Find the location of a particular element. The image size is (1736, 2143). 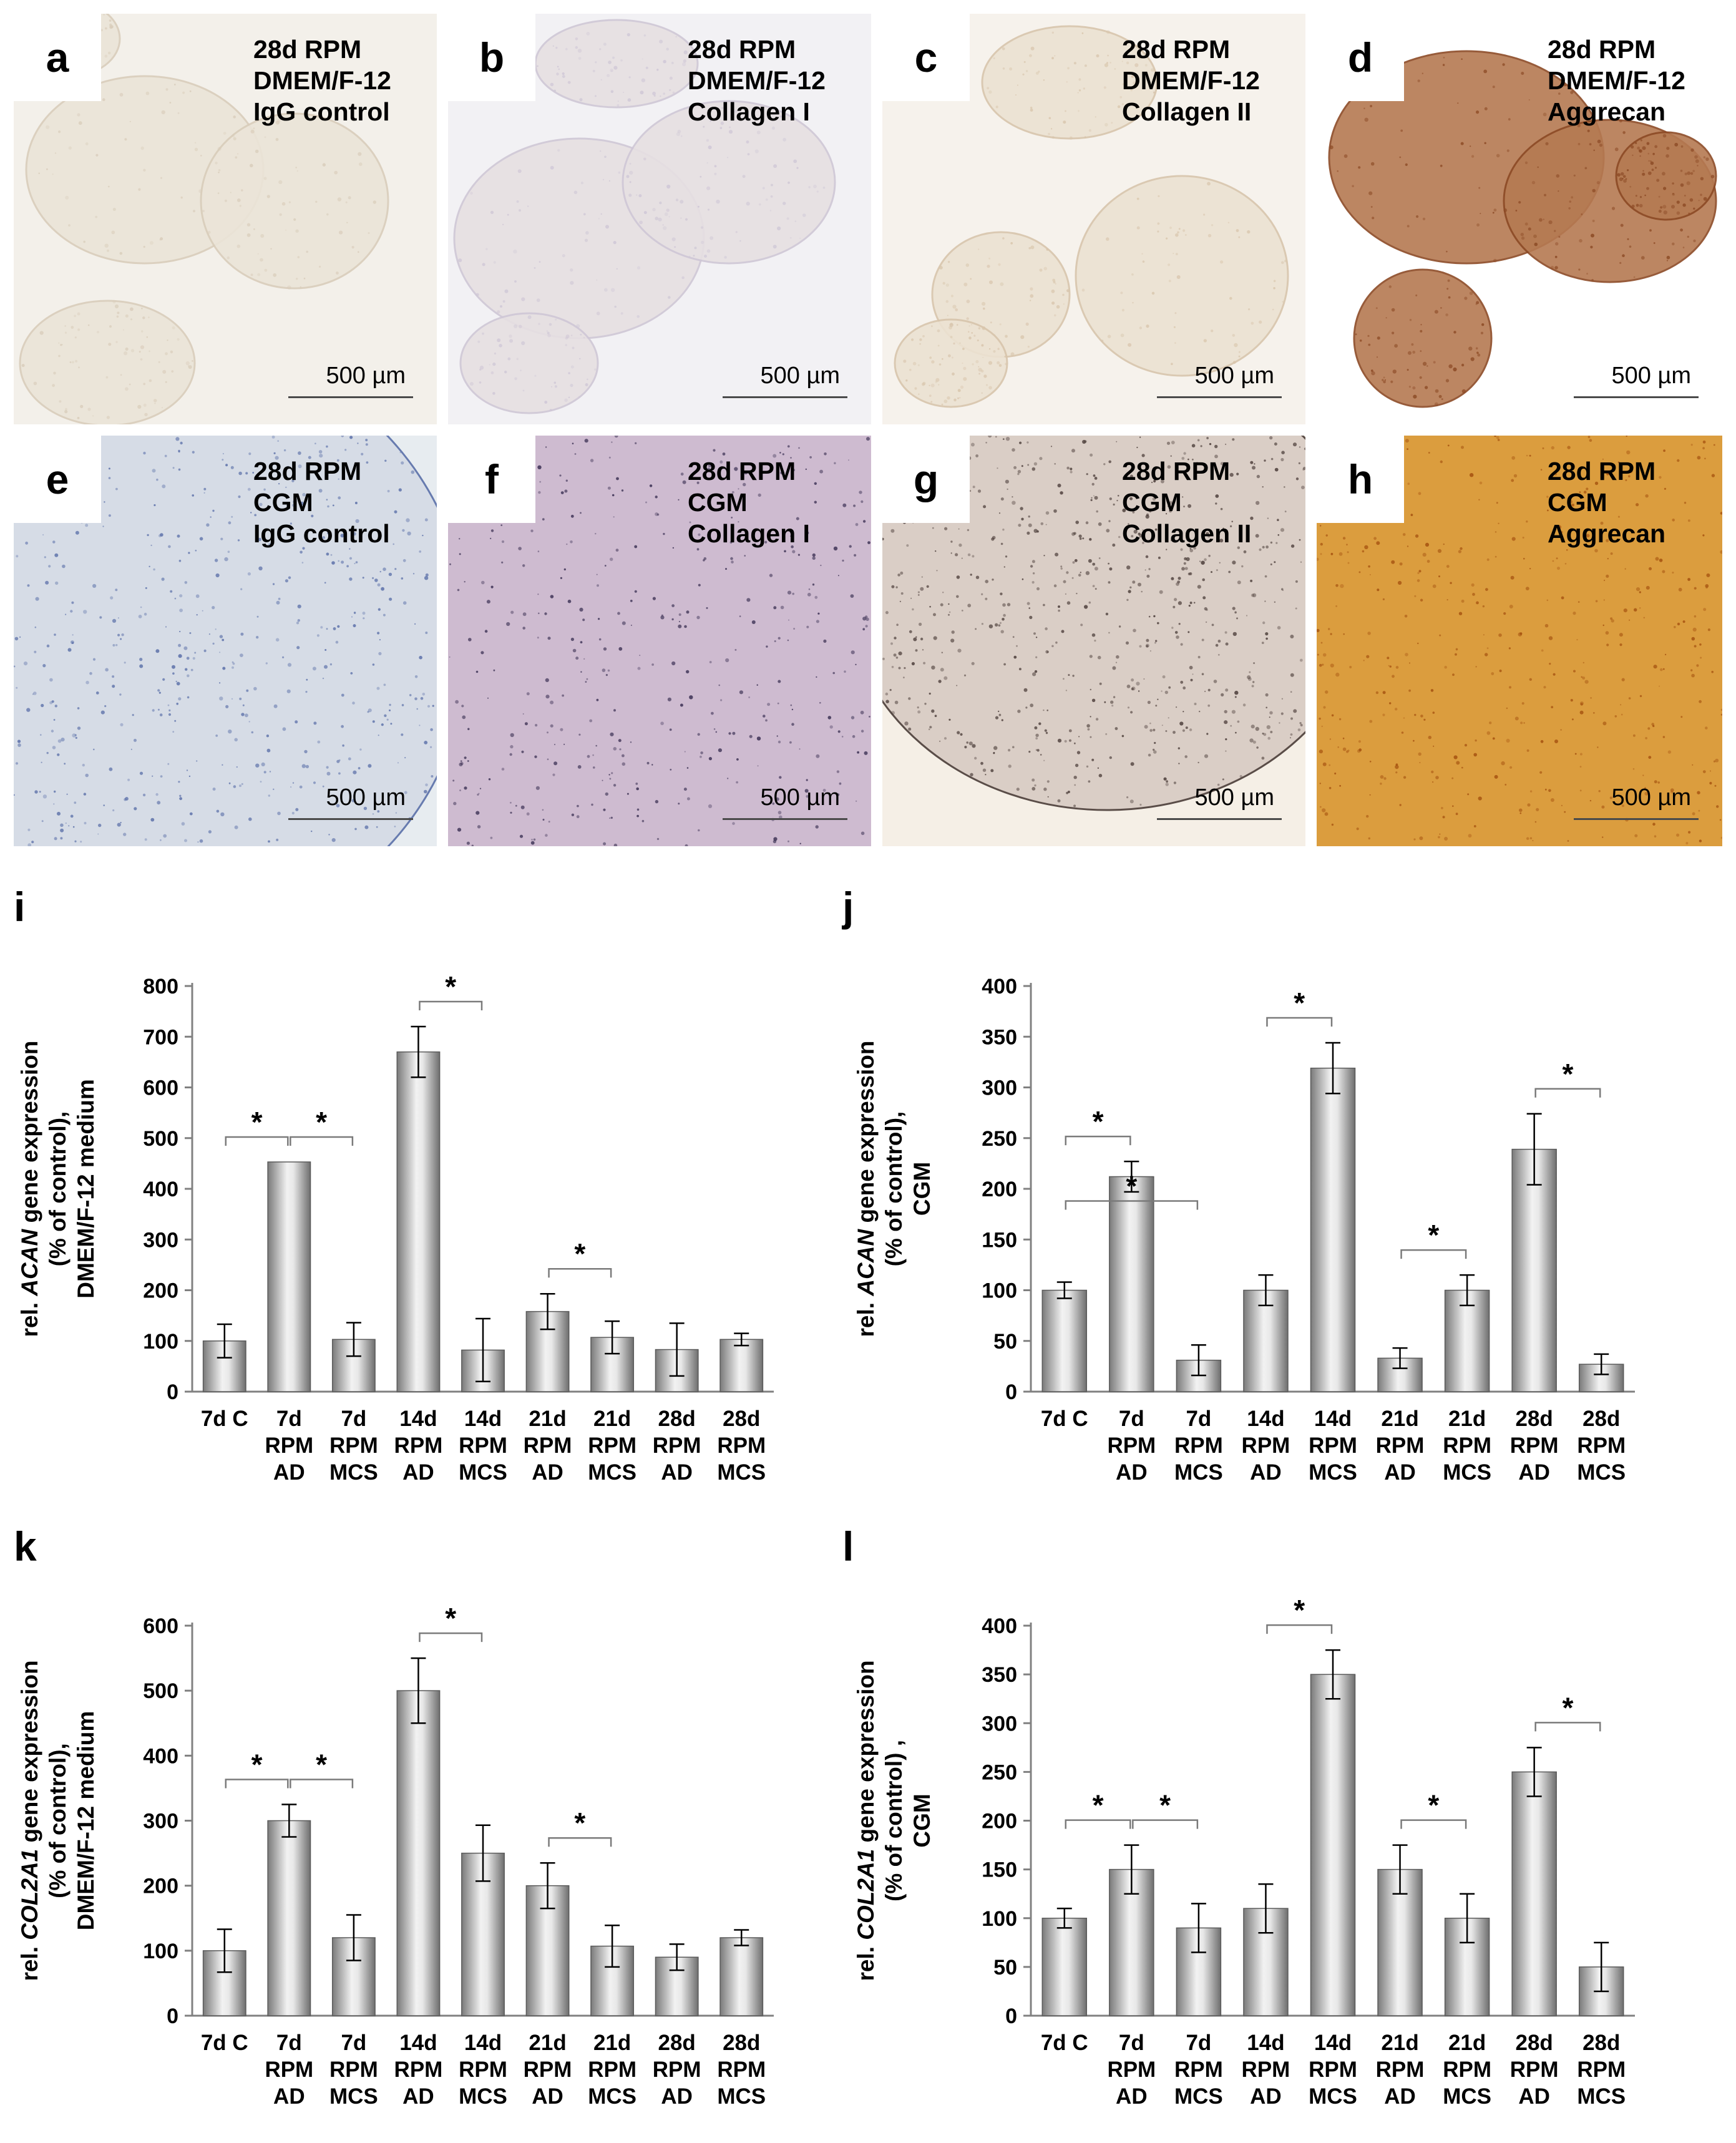

micrograph-panel-g: g 28d RPM CGM Collagen II 500 µm is located at coordinates (1093, 641).